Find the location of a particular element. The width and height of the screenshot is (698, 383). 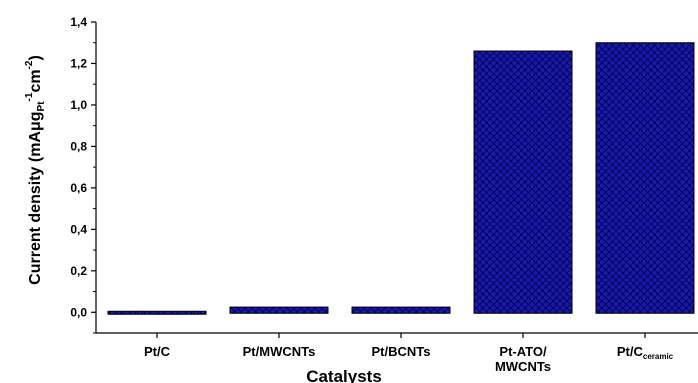

y-axis-title: Current density (mAμgPt-1cm-2) is located at coordinates (35, 170).